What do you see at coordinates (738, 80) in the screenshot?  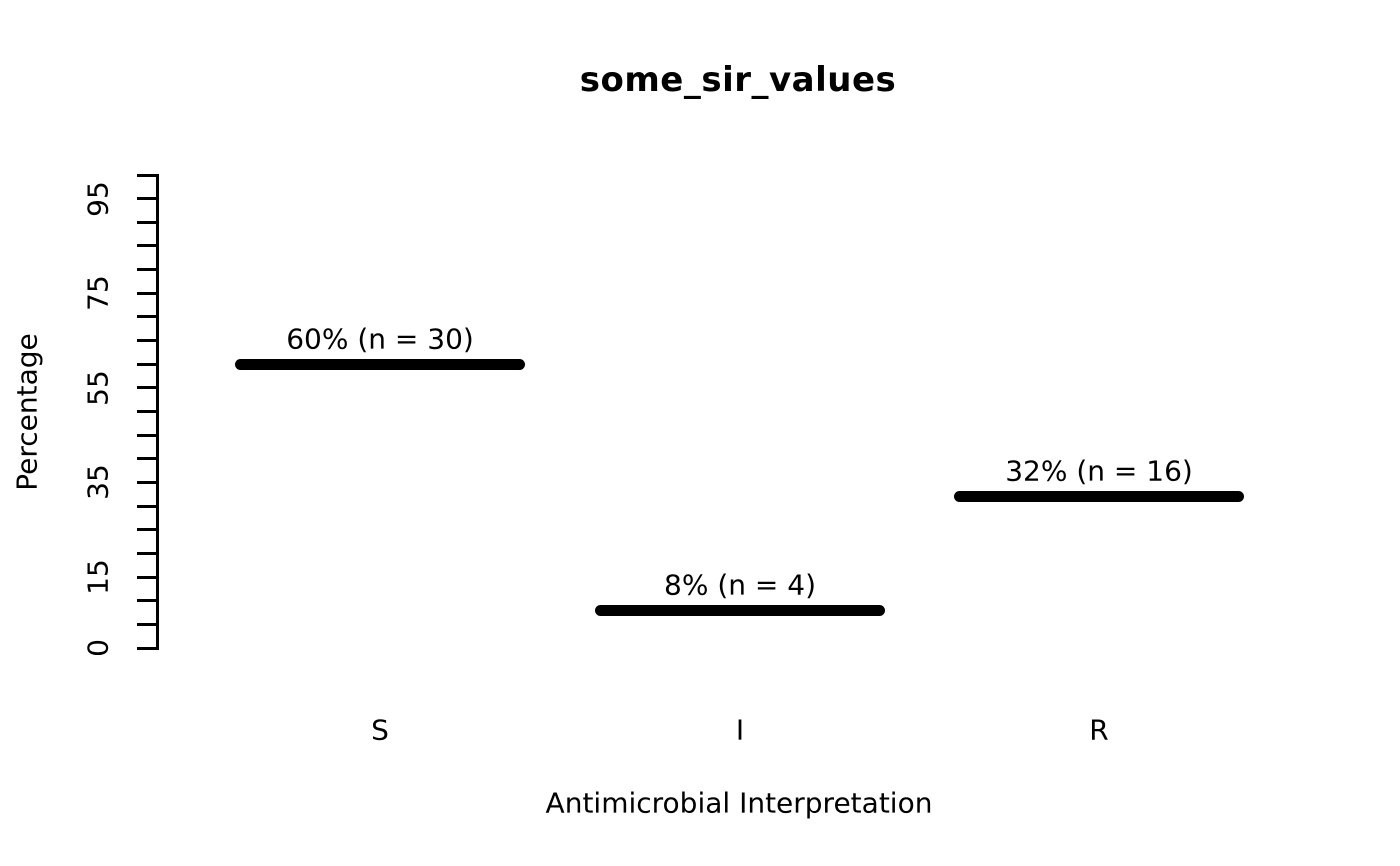 I see `chart-title: some_sir_values` at bounding box center [738, 80].